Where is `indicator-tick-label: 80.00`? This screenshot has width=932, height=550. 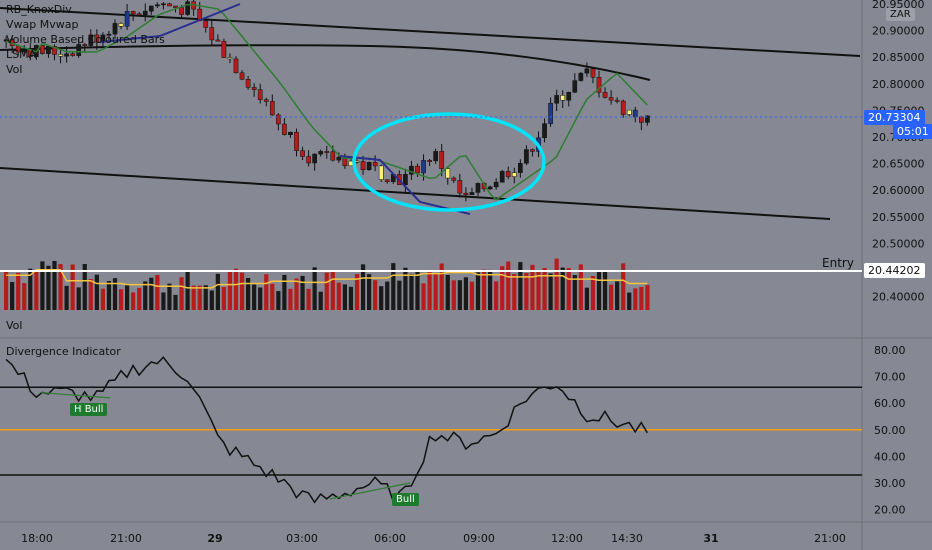 indicator-tick-label: 80.00 is located at coordinates (890, 350).